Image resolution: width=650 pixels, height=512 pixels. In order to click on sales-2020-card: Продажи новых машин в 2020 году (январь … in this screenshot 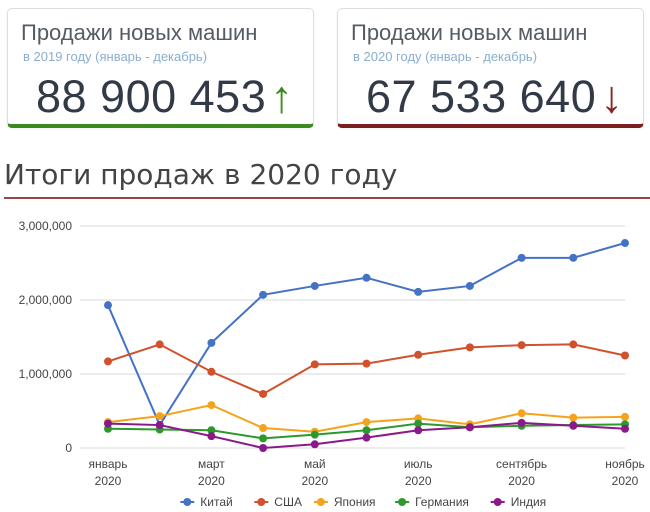, I will do `click(490, 68)`.